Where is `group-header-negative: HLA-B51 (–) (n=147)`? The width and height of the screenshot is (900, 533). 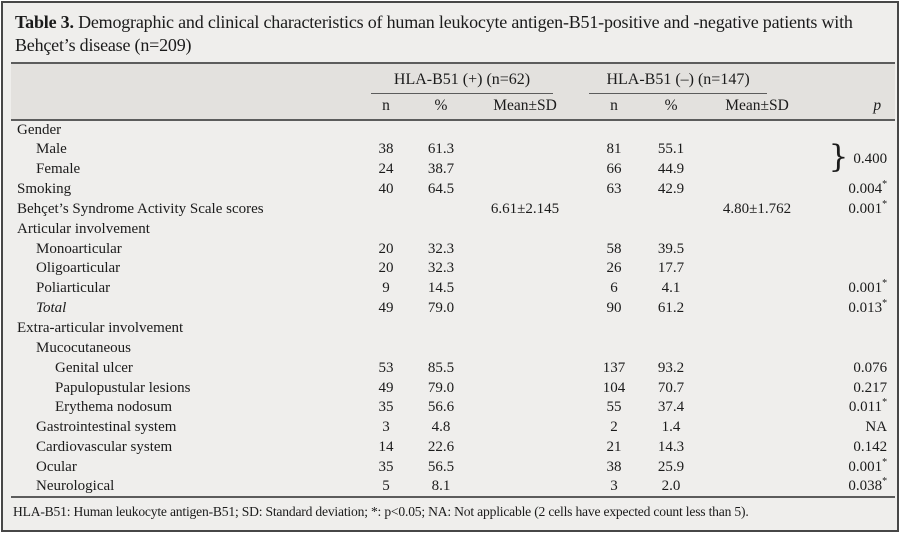 group-header-negative: HLA-B51 (–) (n=147) is located at coordinates (700, 78).